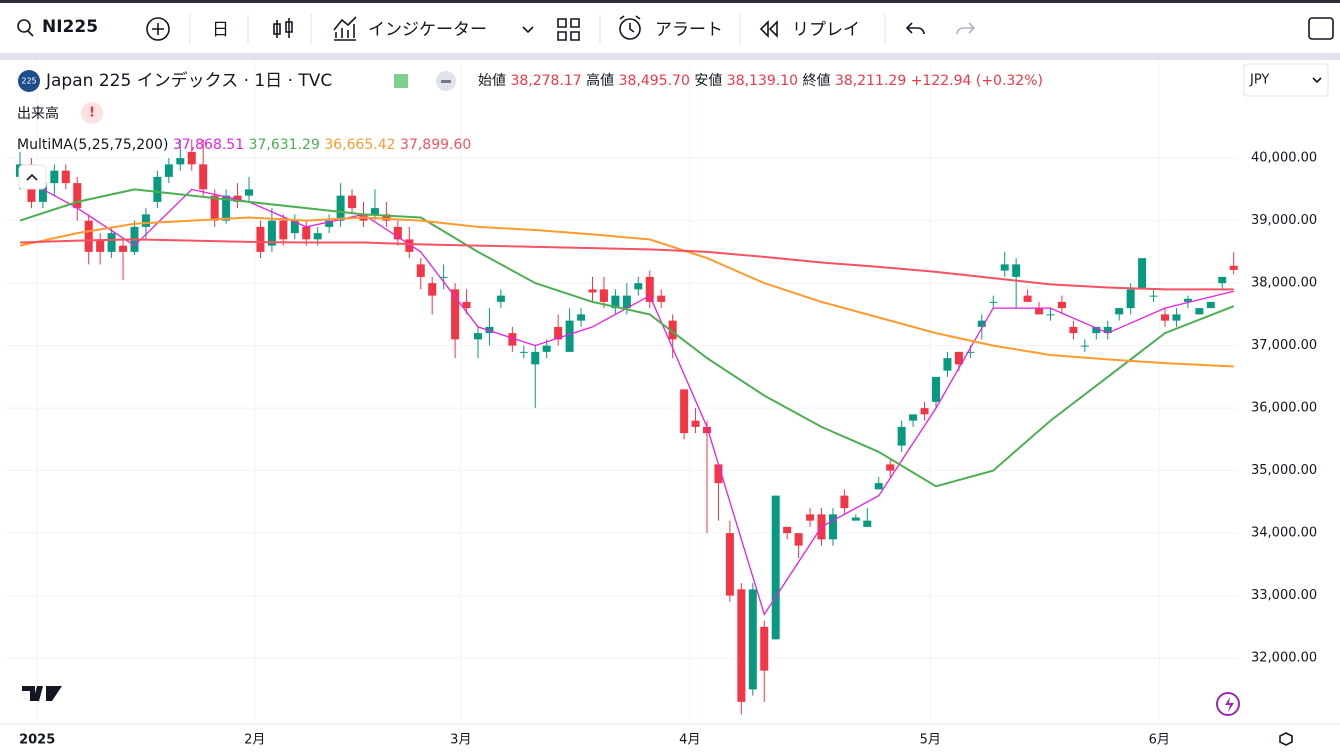 The width and height of the screenshot is (1340, 755). I want to click on ma-value: 37,631.29, so click(284, 145).